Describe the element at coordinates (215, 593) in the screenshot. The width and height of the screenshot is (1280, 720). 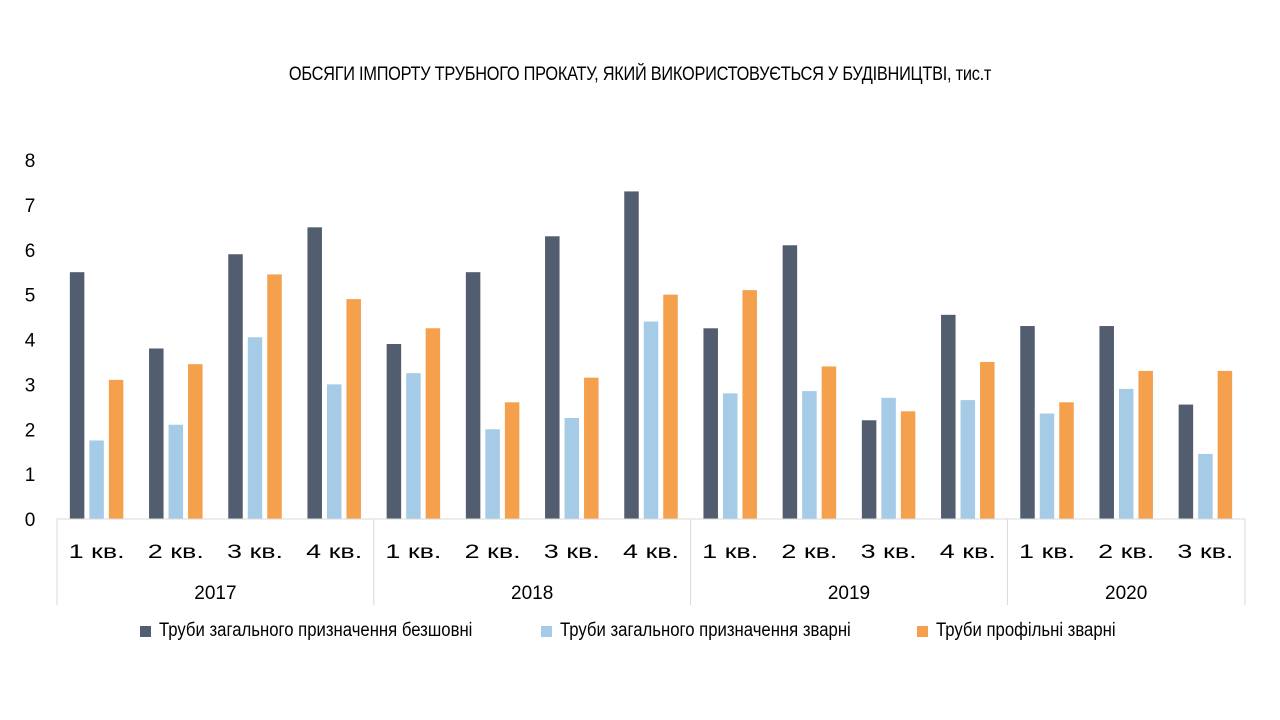
I see `x-group-label: 2017` at that location.